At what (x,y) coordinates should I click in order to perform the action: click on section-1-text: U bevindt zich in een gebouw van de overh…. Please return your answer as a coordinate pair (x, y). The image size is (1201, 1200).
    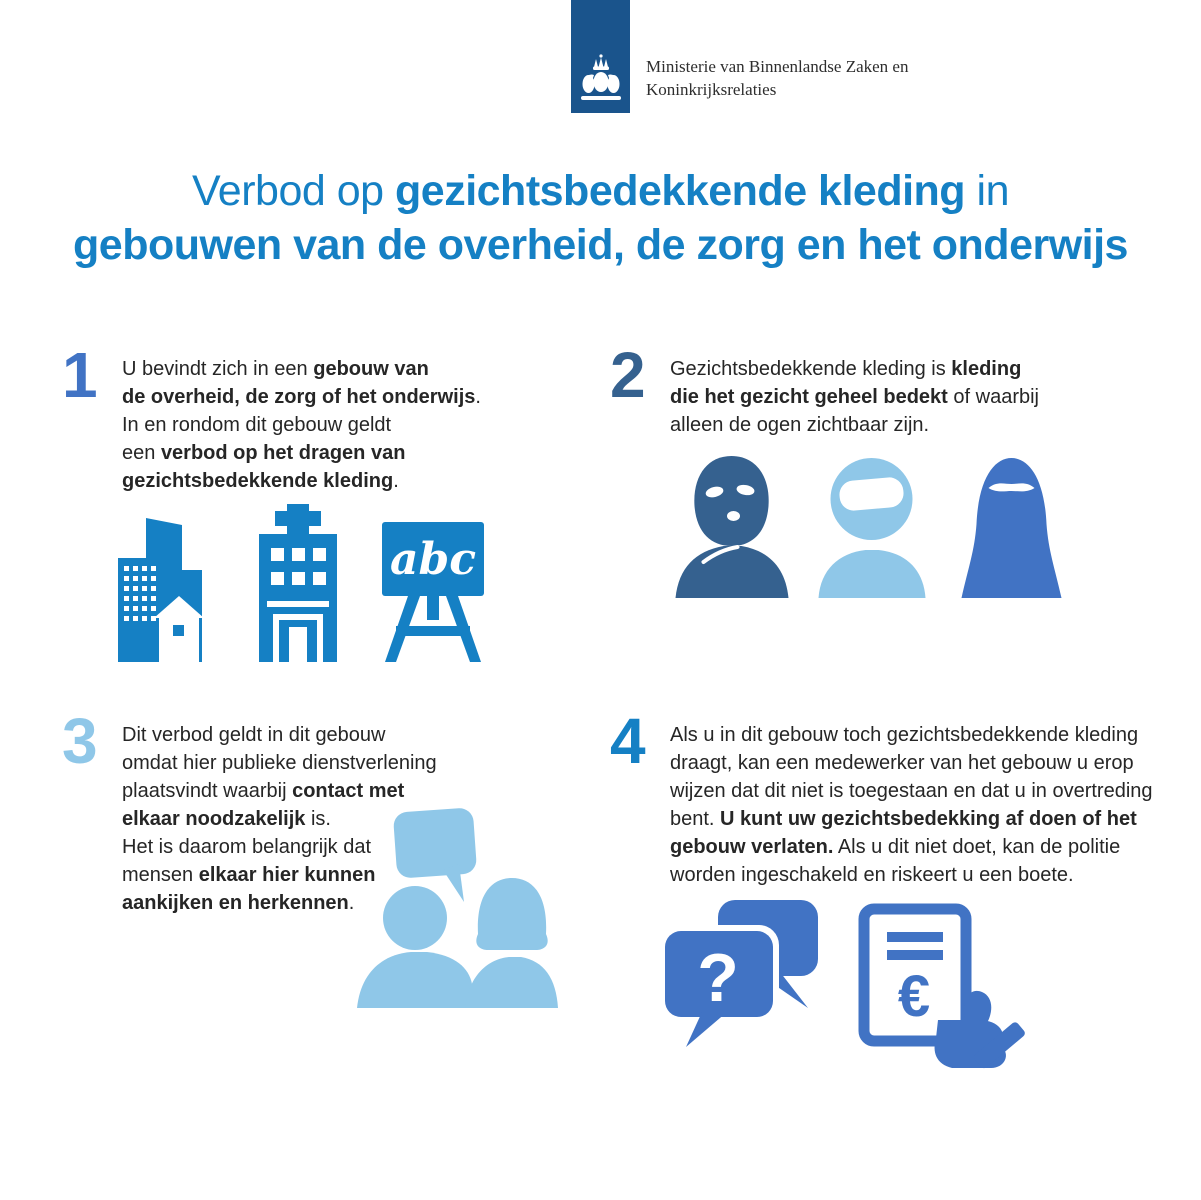
    Looking at the image, I should click on (301, 425).